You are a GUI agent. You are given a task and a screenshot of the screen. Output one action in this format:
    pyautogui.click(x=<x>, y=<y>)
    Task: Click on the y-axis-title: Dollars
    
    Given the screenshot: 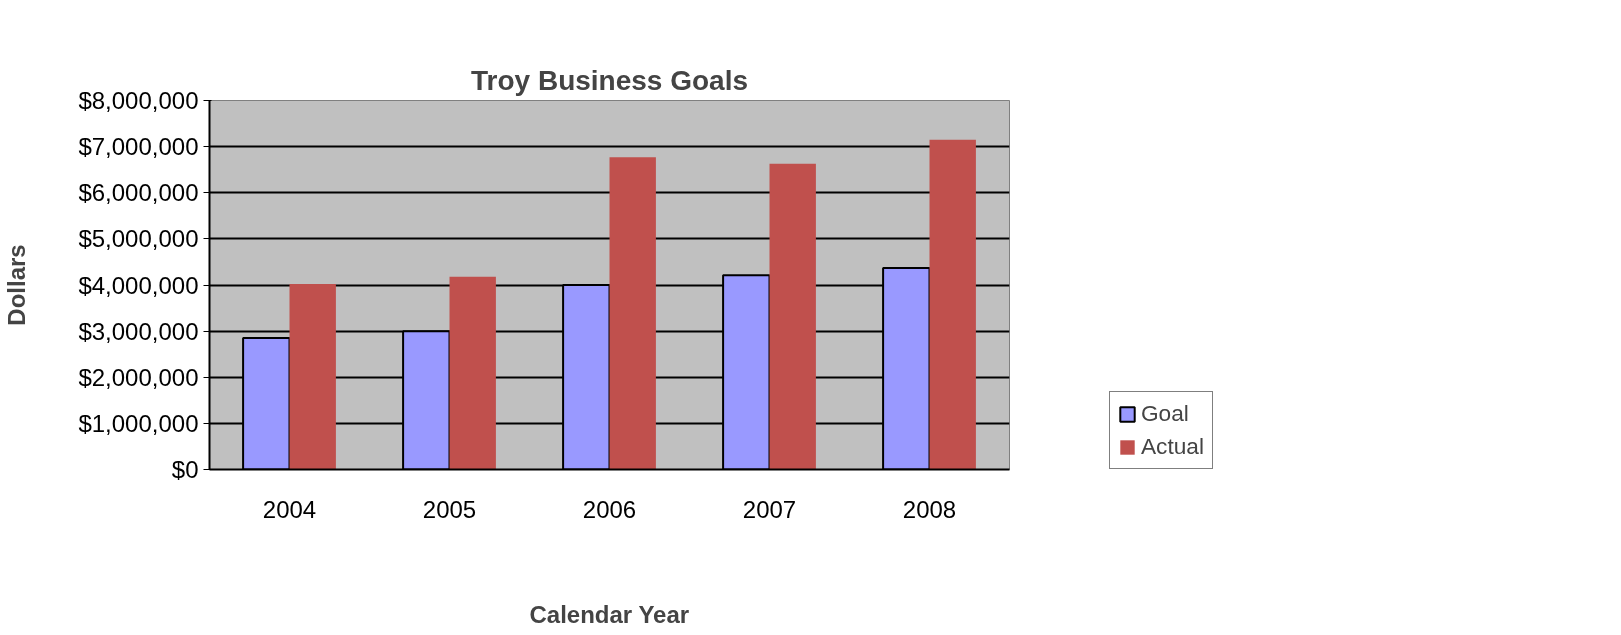 What is the action you would take?
    pyautogui.click(x=17, y=285)
    